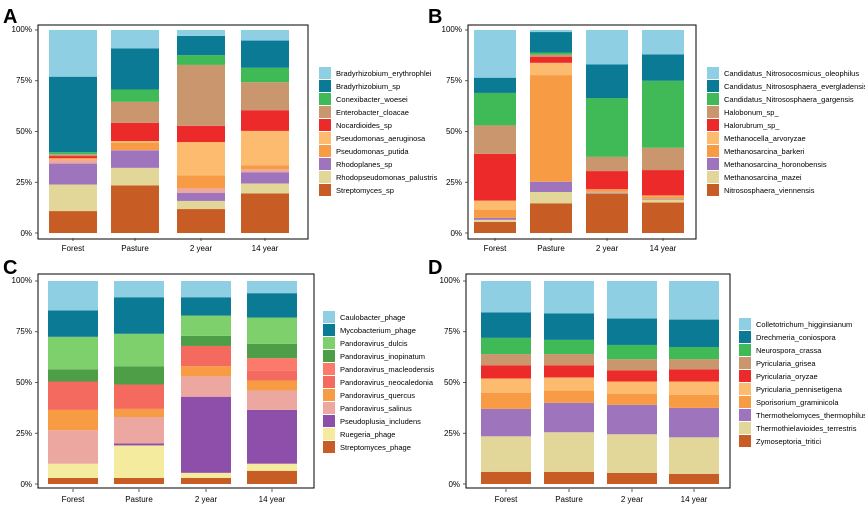 This screenshot has height=509, width=865. Describe the element at coordinates (364, 164) in the screenshot. I see `legend-label: Rhodoplanes_sp` at that location.